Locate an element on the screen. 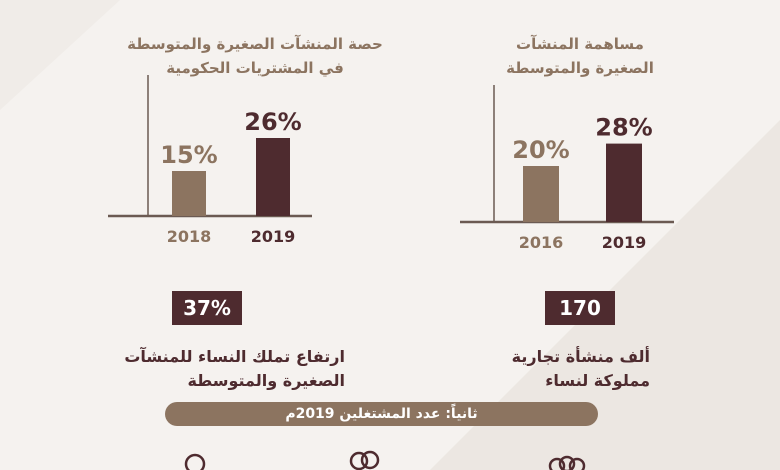 The width and height of the screenshot is (780, 470). stat-women-owned-value: 170 is located at coordinates (580, 308).